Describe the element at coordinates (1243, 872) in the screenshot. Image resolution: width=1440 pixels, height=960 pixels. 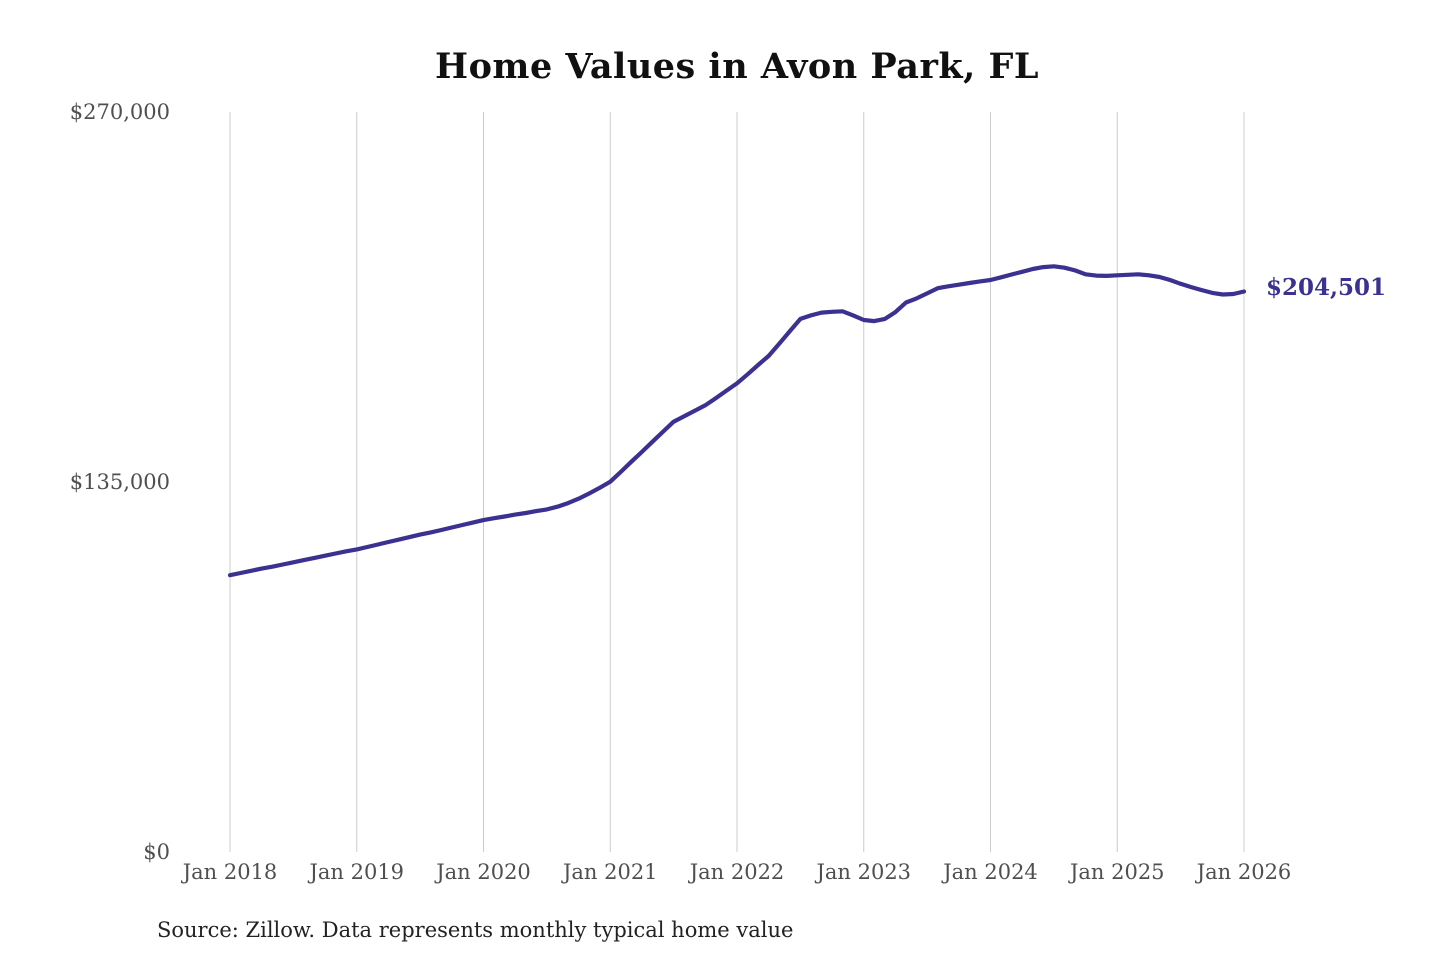
I see `x-axis-tick-label: Jan 2026` at that location.